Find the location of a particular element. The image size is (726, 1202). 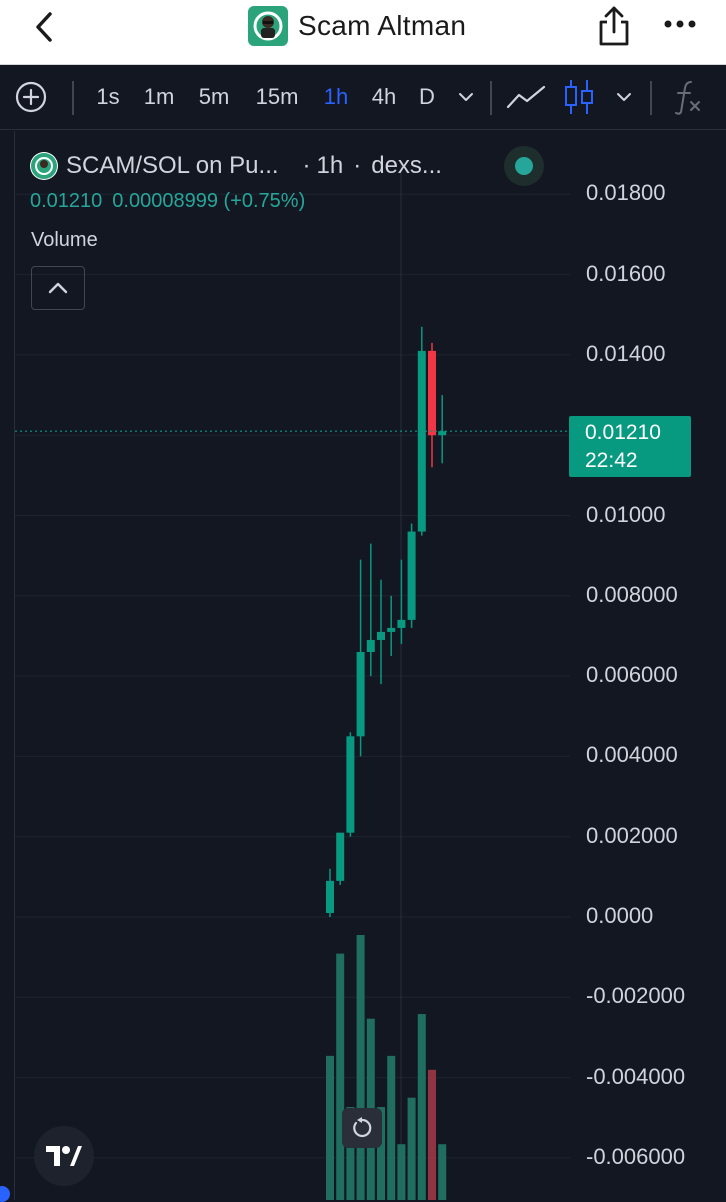

chart-toolbar: 1s 1m 5m 15m 1h 4h D is located at coordinates (363, 97).